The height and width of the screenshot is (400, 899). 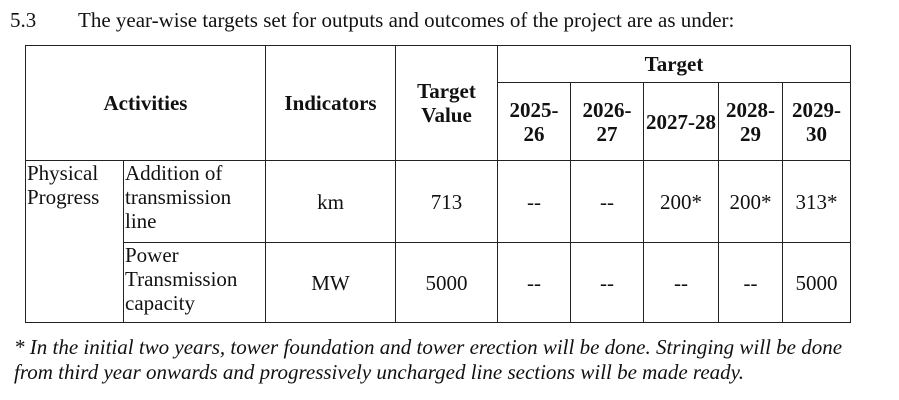 What do you see at coordinates (816, 201) in the screenshot?
I see `year-cell: 313*` at bounding box center [816, 201].